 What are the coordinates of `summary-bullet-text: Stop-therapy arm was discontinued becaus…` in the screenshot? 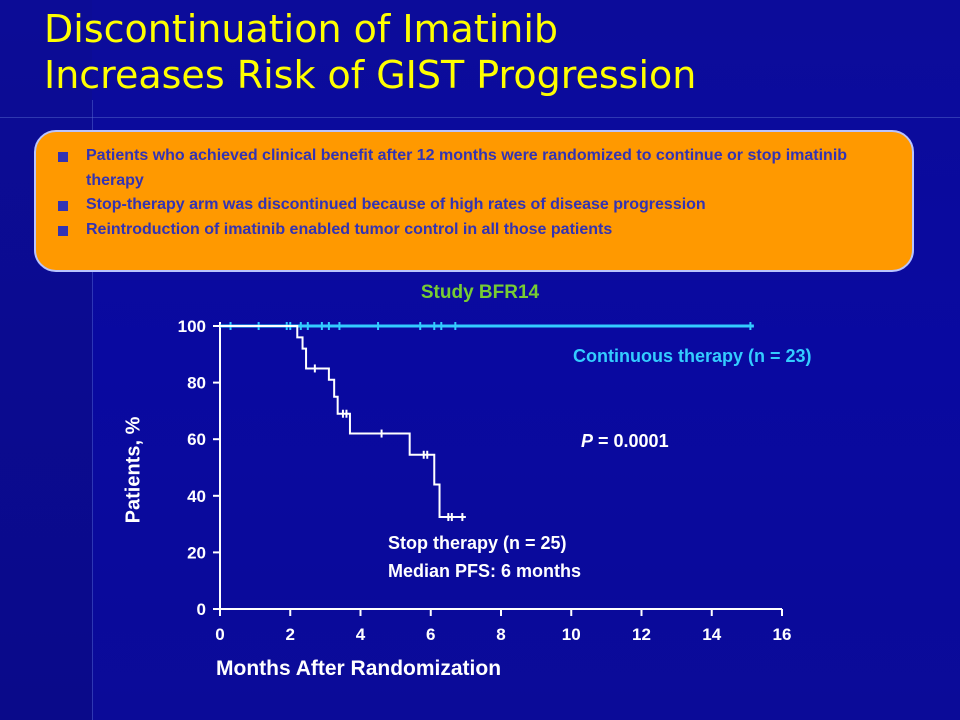 It's located at (396, 204).